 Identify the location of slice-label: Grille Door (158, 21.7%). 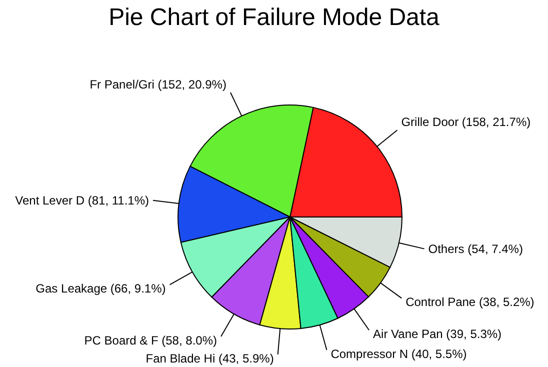
(466, 122).